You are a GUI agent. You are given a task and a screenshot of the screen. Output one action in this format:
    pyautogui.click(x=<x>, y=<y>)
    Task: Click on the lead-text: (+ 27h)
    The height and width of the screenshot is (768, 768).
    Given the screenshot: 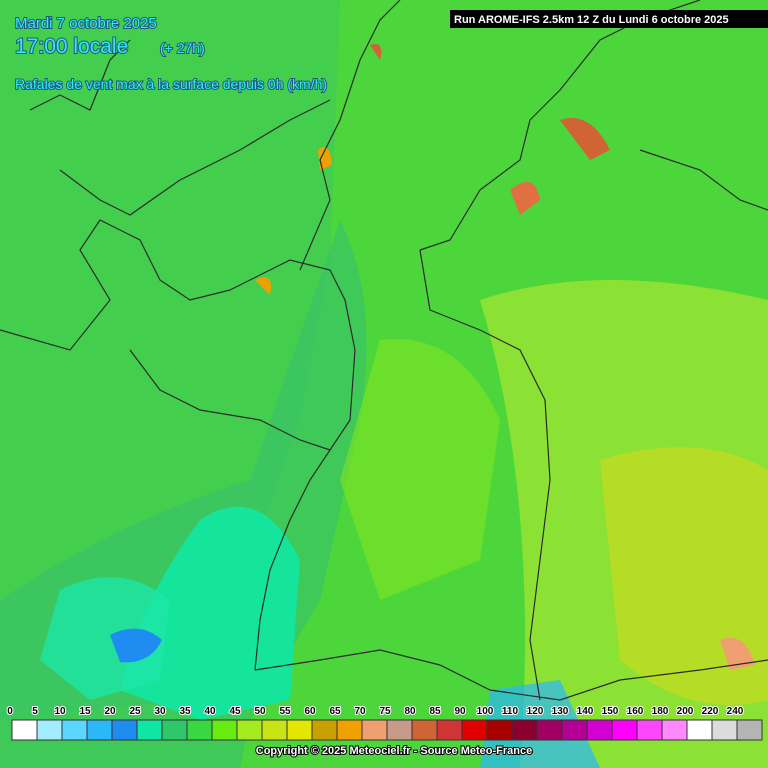 What is the action you would take?
    pyautogui.click(x=182, y=48)
    